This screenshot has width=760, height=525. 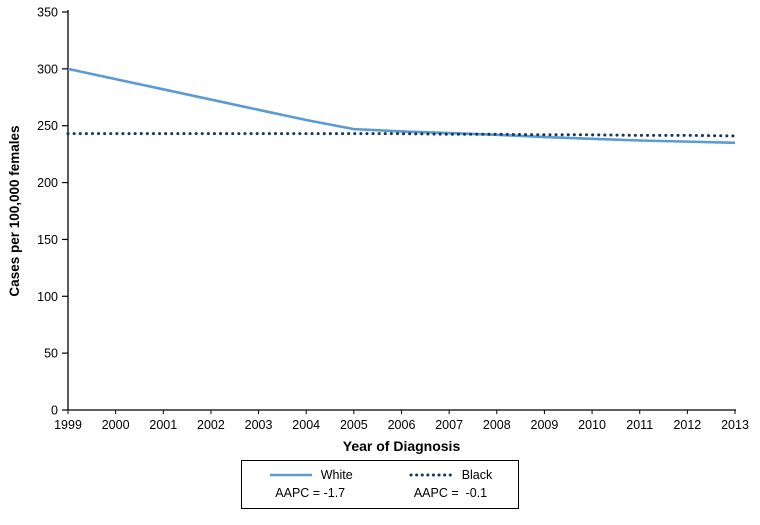 What do you see at coordinates (54, 411) in the screenshot?
I see `y-tick-label: 0` at bounding box center [54, 411].